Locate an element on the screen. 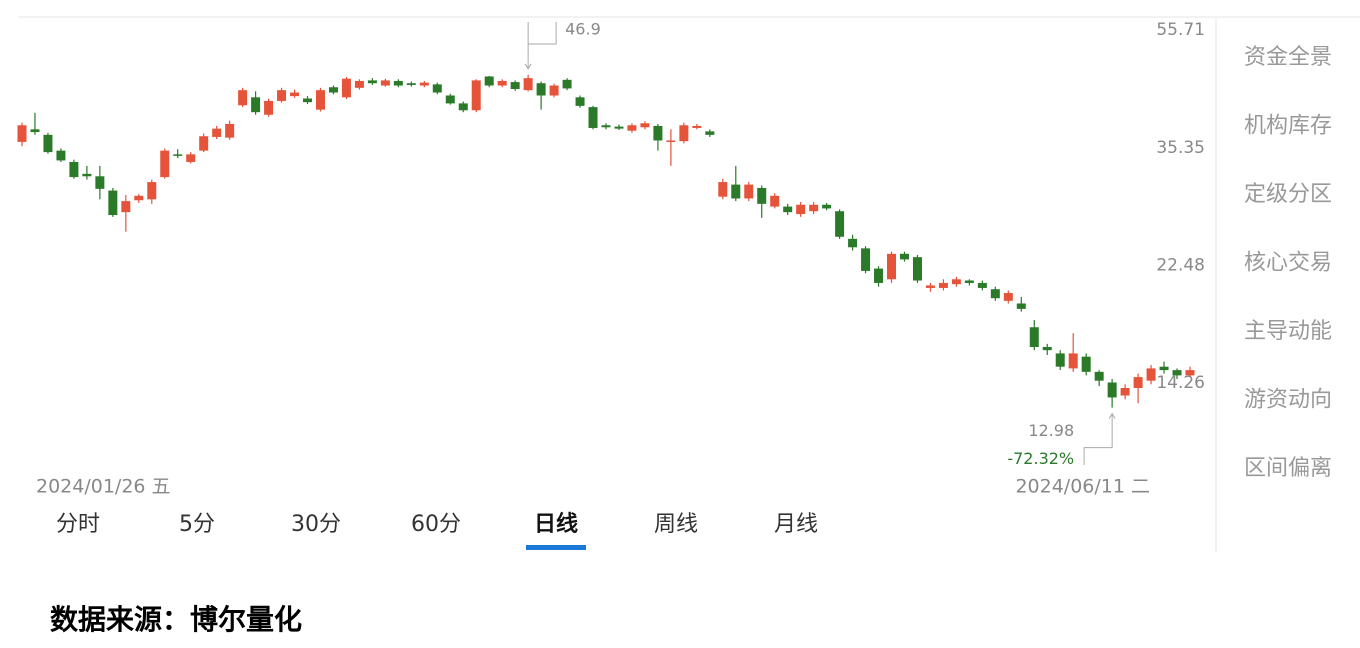  period-tab: 60分 is located at coordinates (436, 524).